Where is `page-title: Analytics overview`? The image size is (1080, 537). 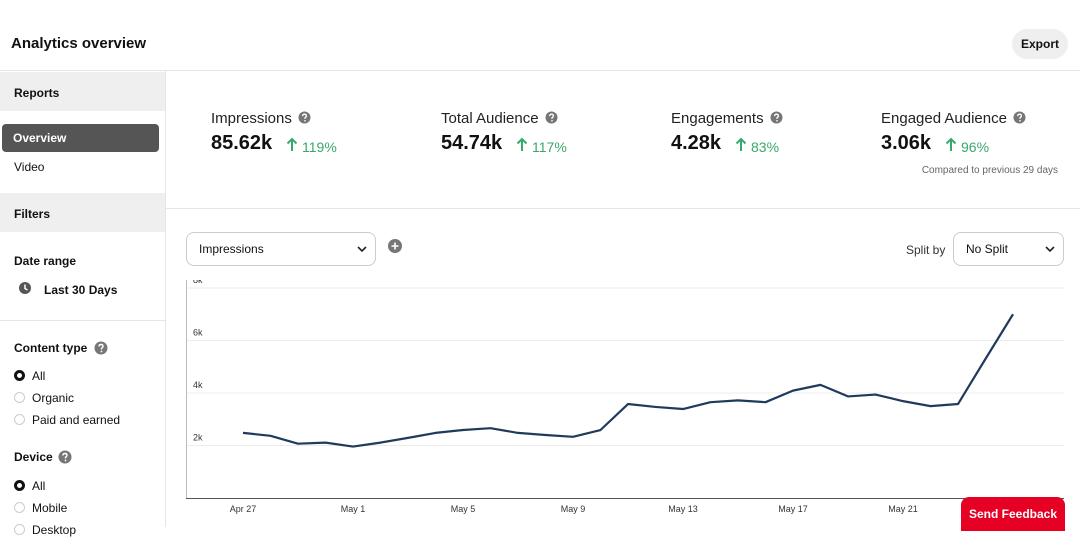 page-title: Analytics overview is located at coordinates (79, 43).